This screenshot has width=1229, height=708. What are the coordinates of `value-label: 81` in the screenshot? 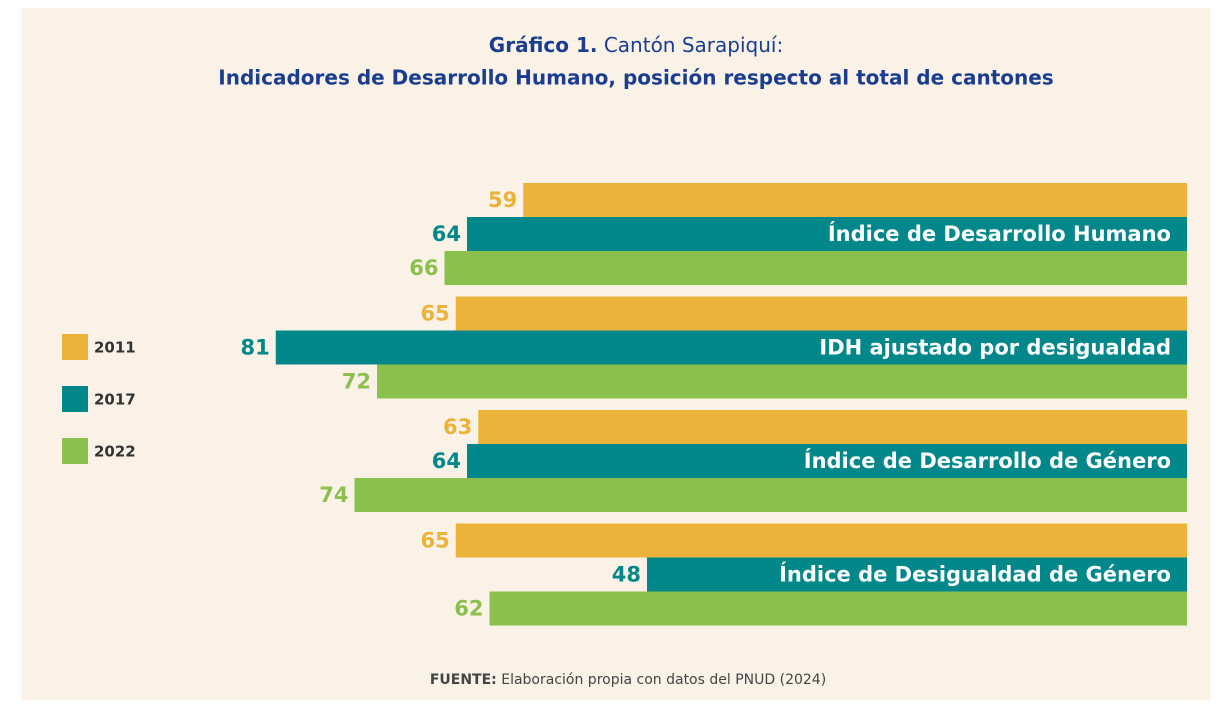 It's located at (255, 348).